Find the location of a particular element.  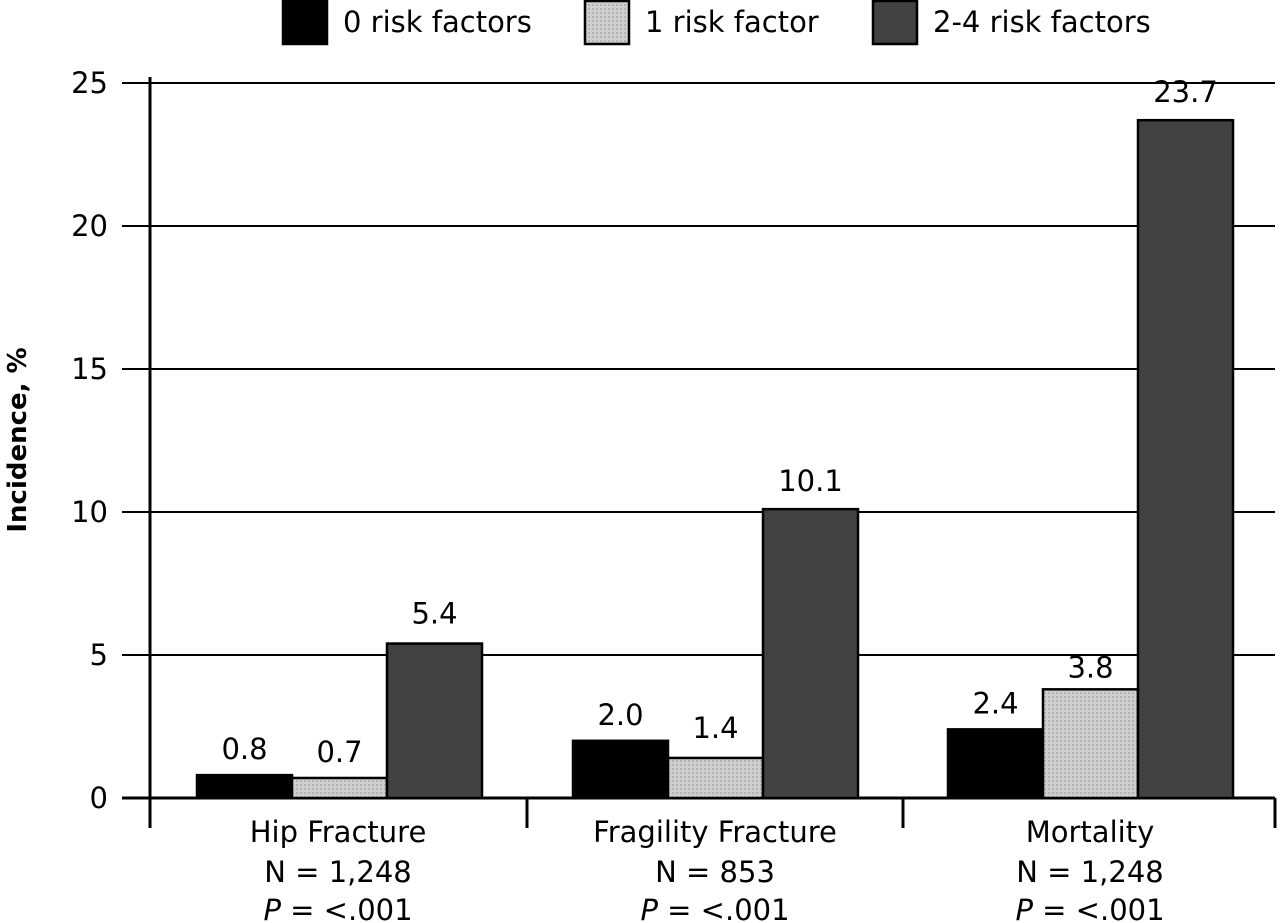

data-label: 10.1 is located at coordinates (810, 481).